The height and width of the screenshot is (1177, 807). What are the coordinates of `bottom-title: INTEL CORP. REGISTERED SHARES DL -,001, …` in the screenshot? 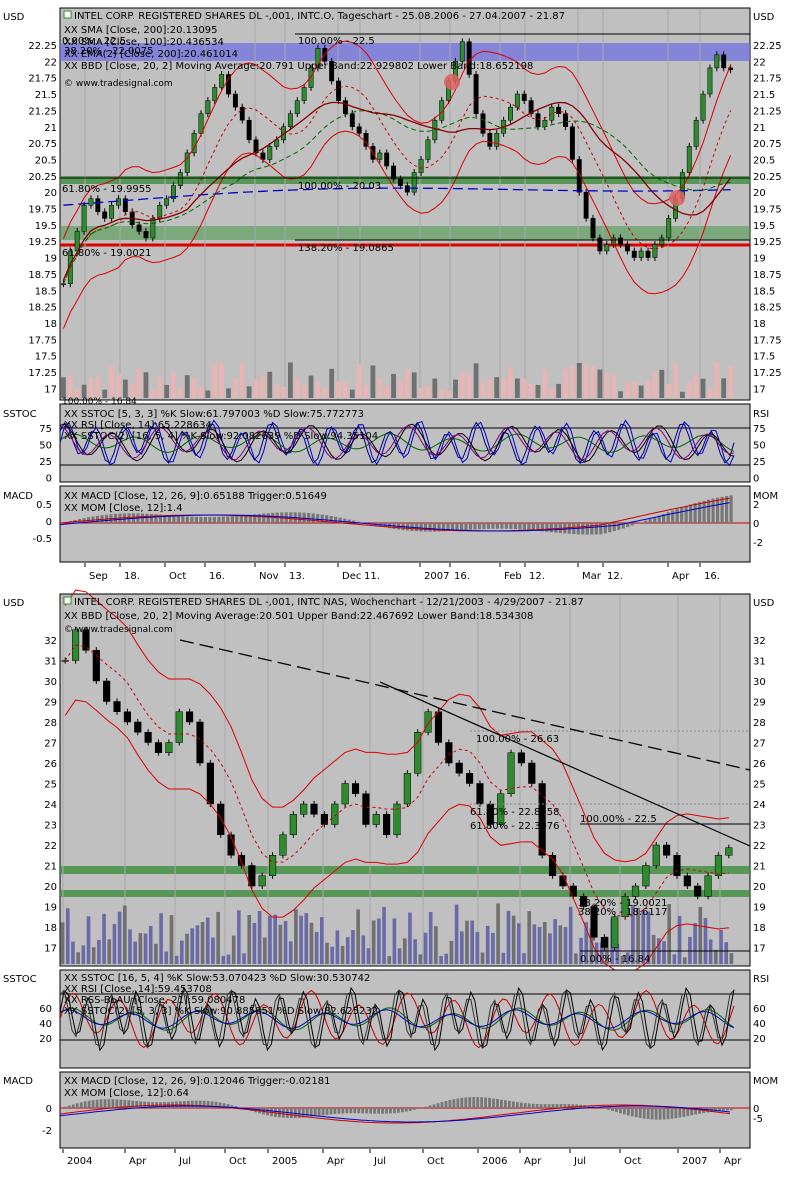 It's located at (329, 602).